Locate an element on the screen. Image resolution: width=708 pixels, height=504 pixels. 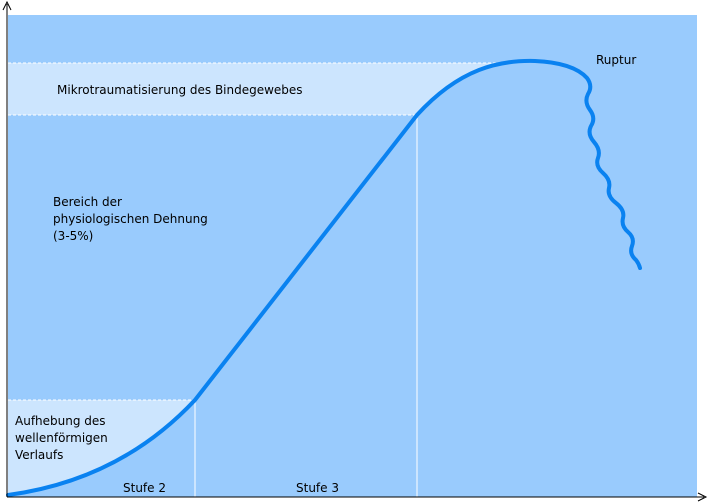
zone-label: Bereich der is located at coordinates (87, 202).